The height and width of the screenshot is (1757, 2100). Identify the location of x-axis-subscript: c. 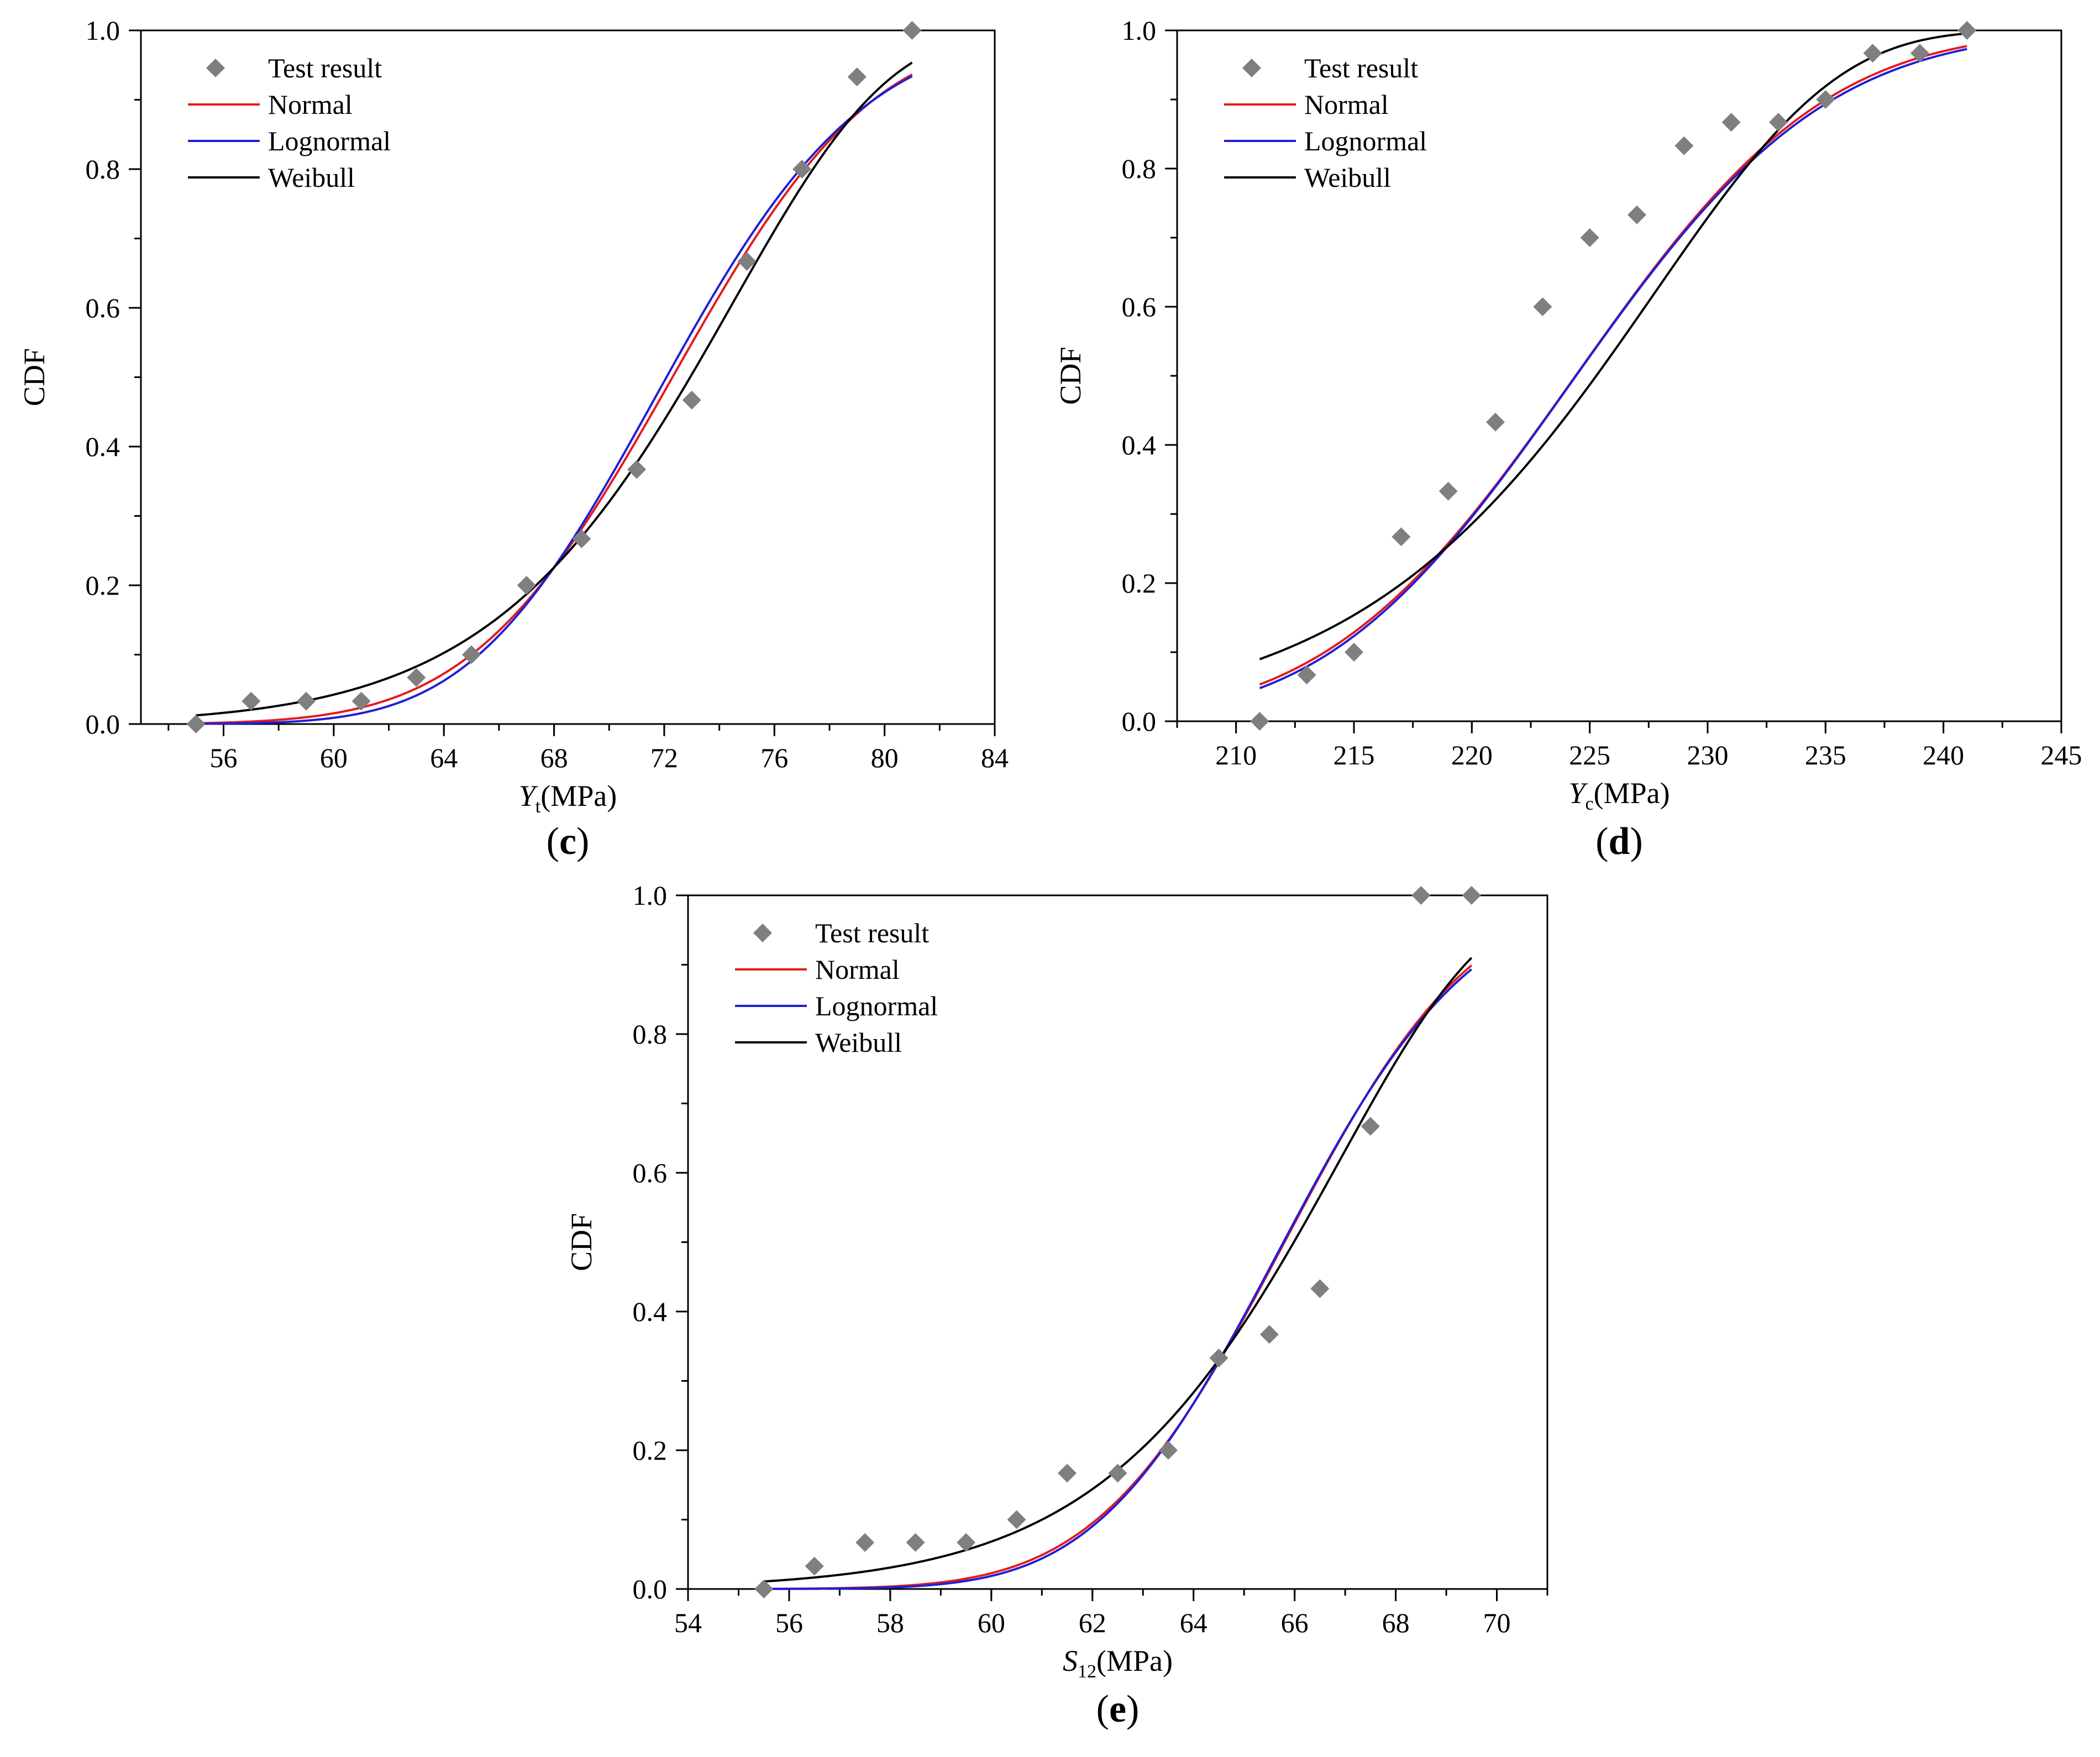
(1589, 804).